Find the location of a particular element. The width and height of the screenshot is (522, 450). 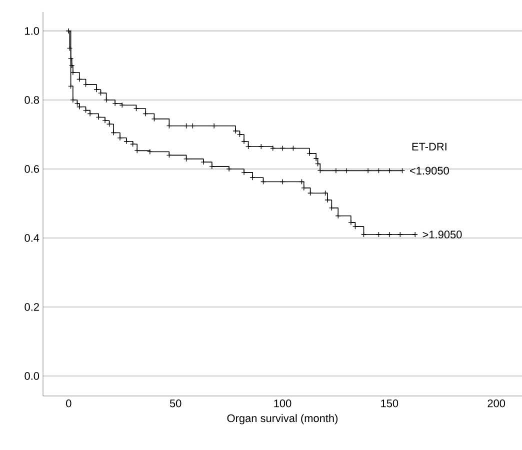

x-tick-label: 100 is located at coordinates (283, 404).